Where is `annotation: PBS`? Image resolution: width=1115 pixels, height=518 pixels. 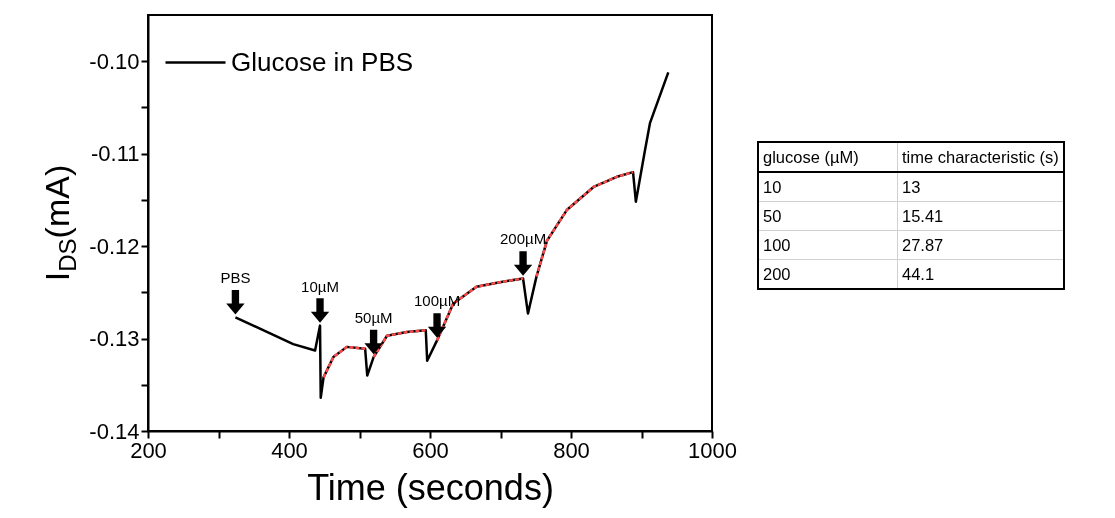 annotation: PBS is located at coordinates (235, 278).